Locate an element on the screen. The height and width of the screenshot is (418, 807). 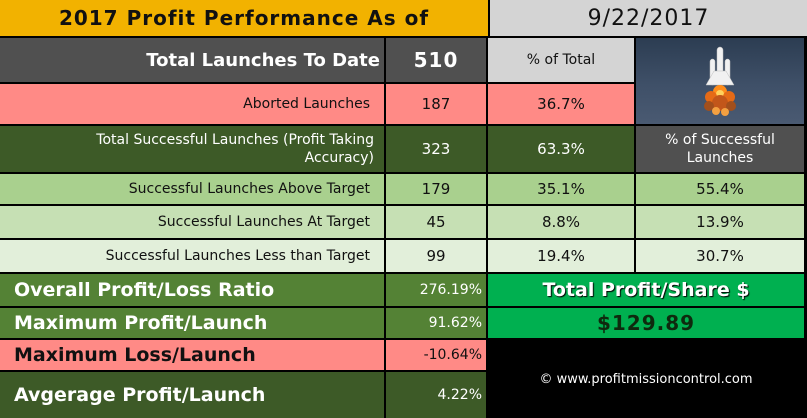
space-shuttle-launch-icon is located at coordinates (720, 81).